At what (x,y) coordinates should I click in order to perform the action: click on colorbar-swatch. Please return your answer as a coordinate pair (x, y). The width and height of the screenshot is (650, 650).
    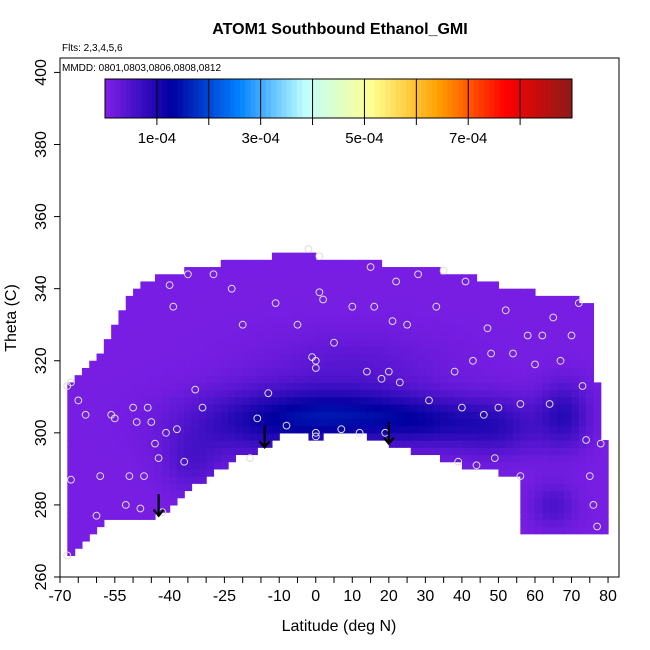
    Looking at the image, I should click on (248, 98).